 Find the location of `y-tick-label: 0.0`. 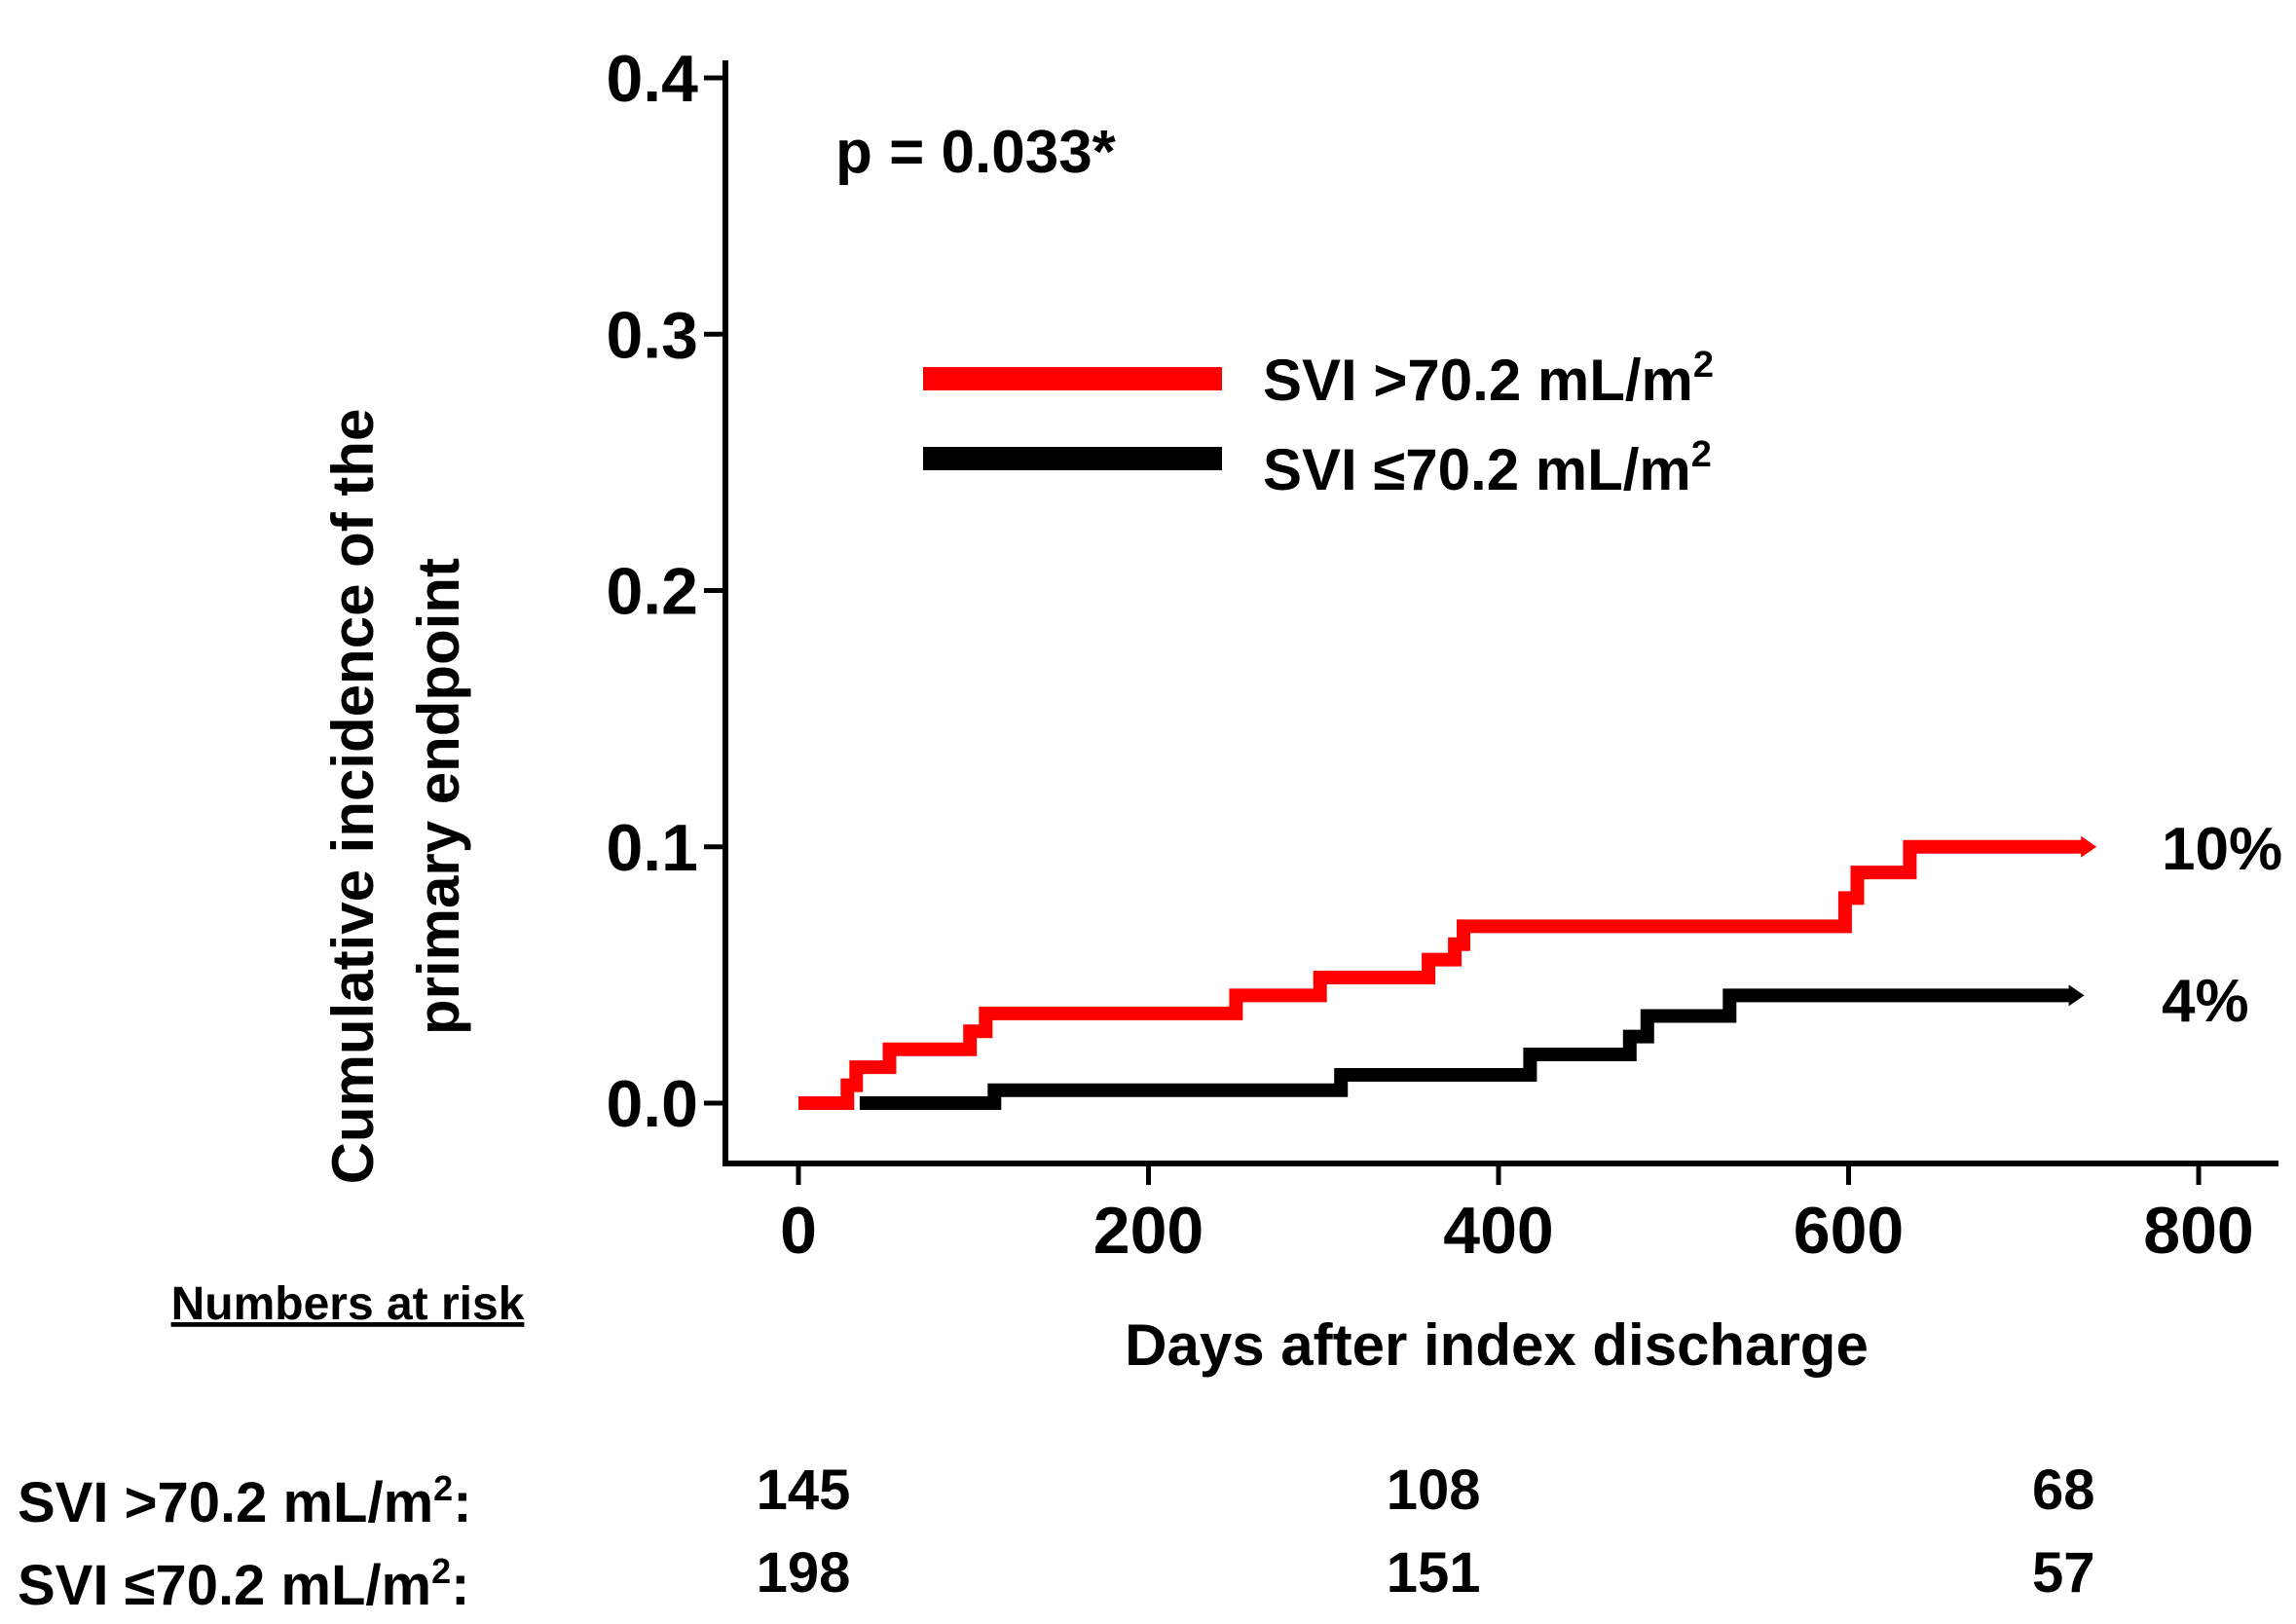

y-tick-label: 0.0 is located at coordinates (652, 1104).